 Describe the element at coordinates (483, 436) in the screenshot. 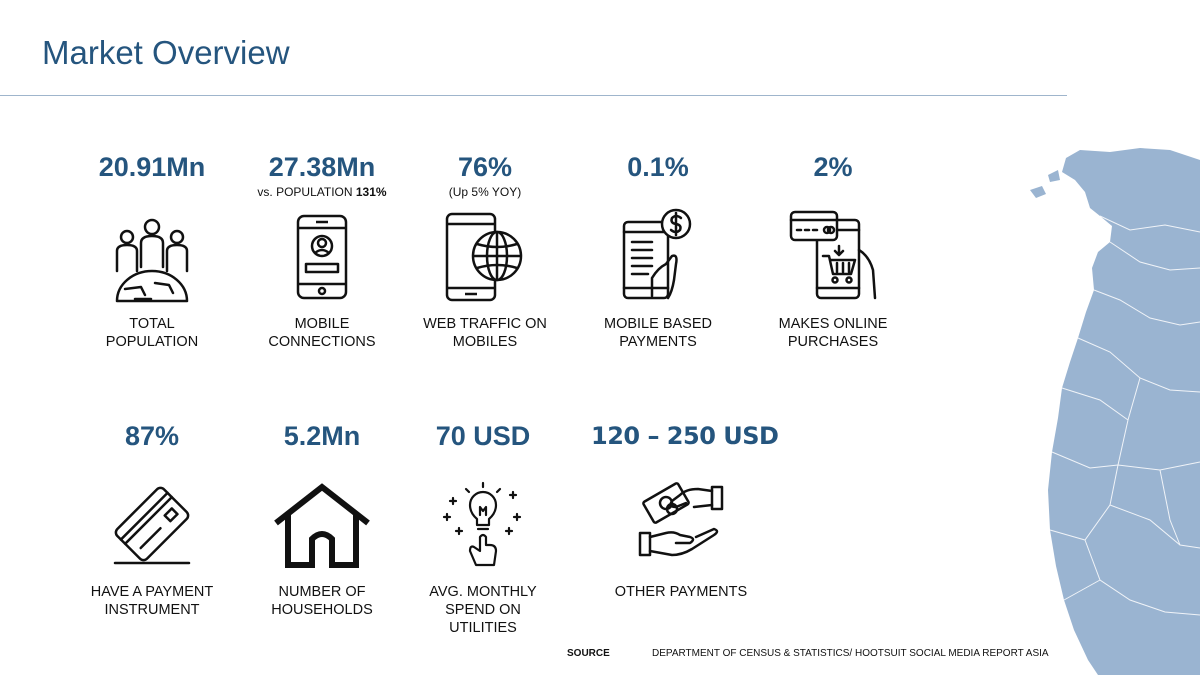

I see `stat-value: 70 USD` at that location.